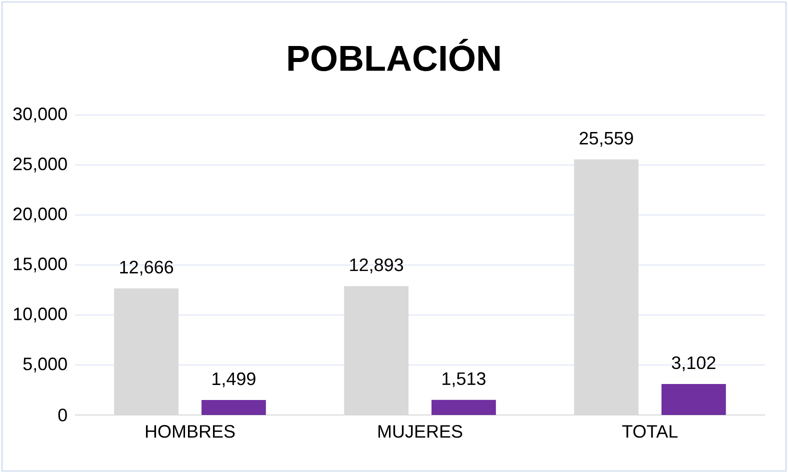 This screenshot has height=473, width=788. I want to click on data-label: 25,559, so click(606, 139).